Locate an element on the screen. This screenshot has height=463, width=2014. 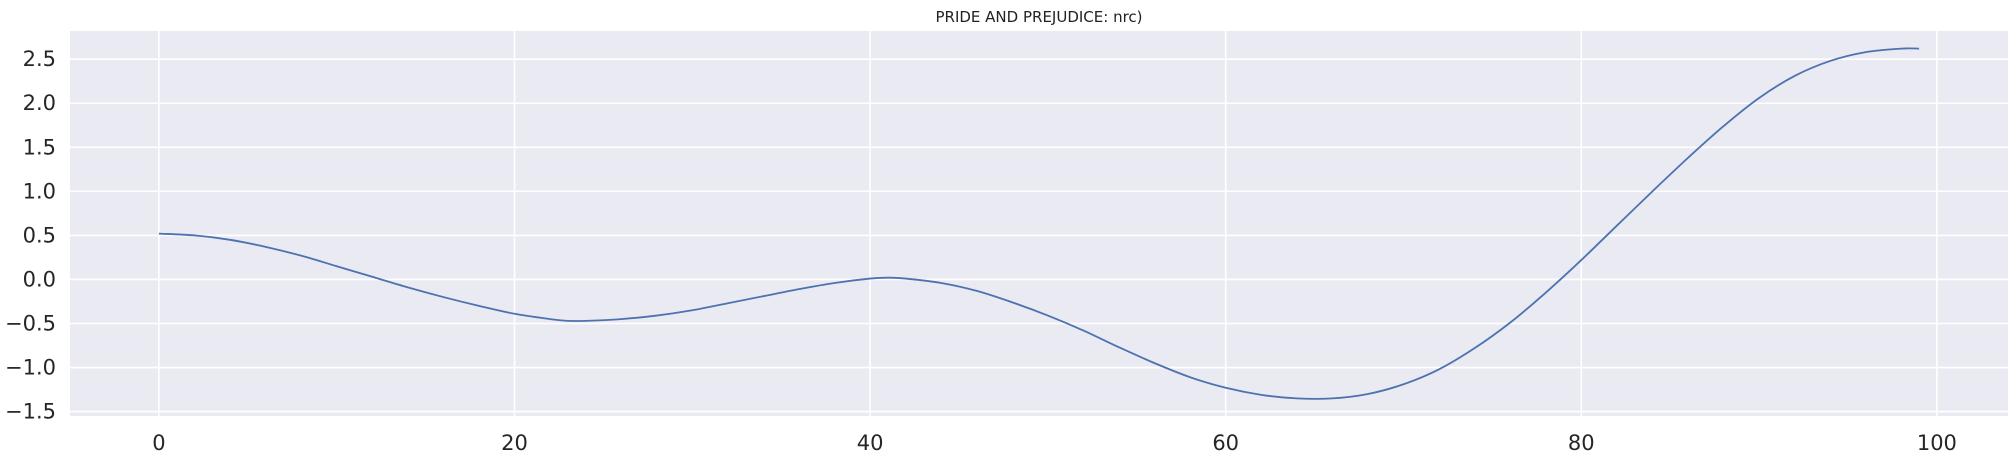
y-tick-label: 0.5 is located at coordinates (39, 235).